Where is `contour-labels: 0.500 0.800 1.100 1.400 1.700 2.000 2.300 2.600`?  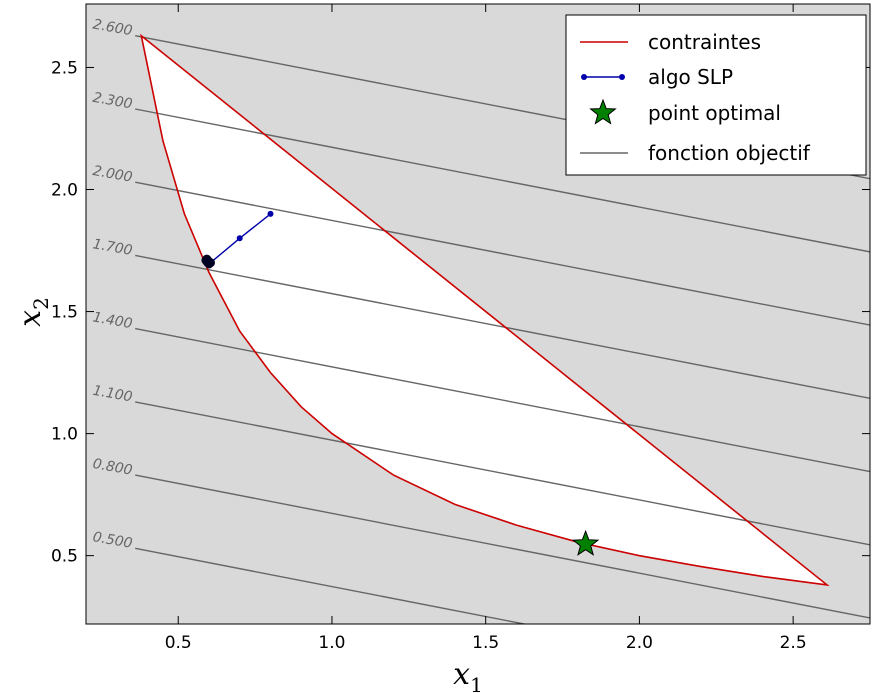
contour-labels: 0.500 0.800 1.100 1.400 1.700 2.000 2.300 2.600 is located at coordinates (112, 284).